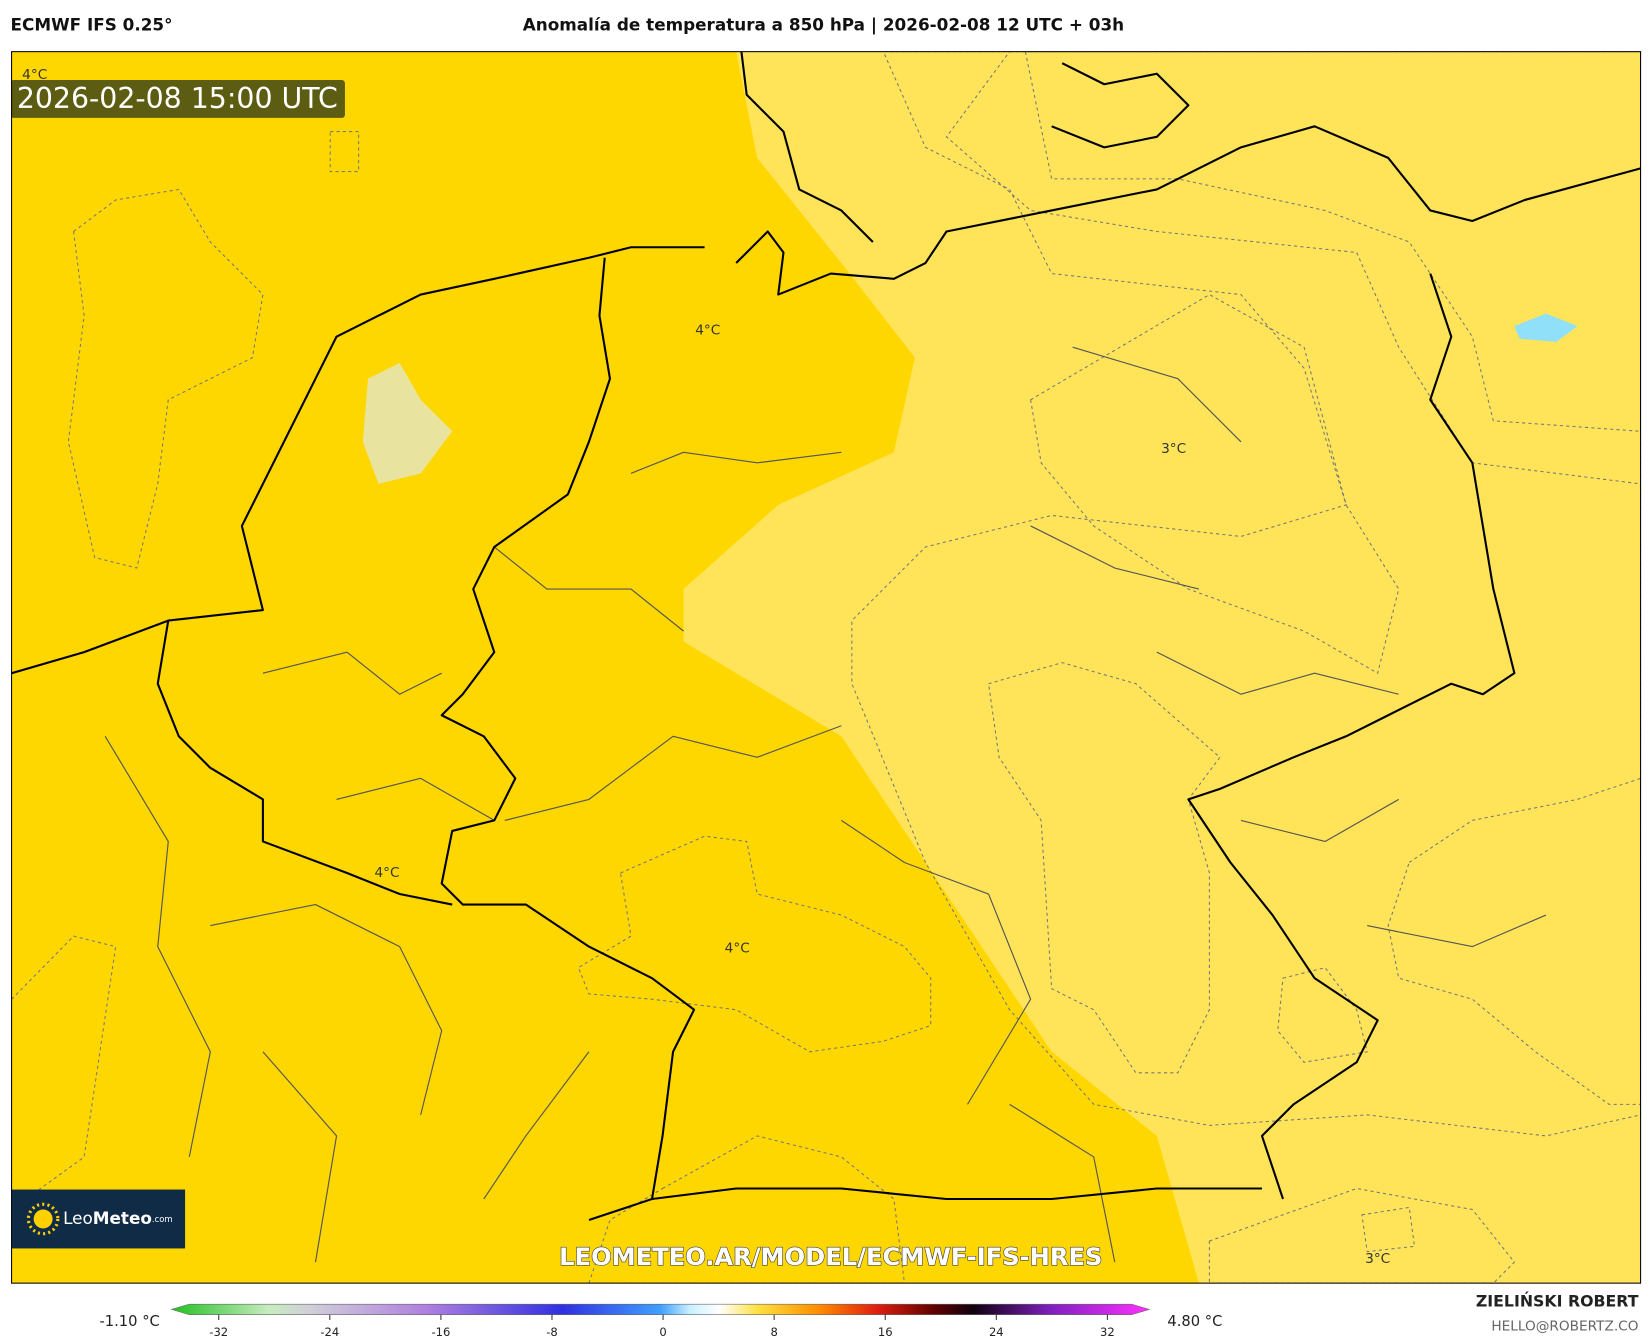 Image resolution: width=1649 pixels, height=1339 pixels. What do you see at coordinates (773, 1332) in the screenshot?
I see `colorbar-tick-label: 8` at bounding box center [773, 1332].